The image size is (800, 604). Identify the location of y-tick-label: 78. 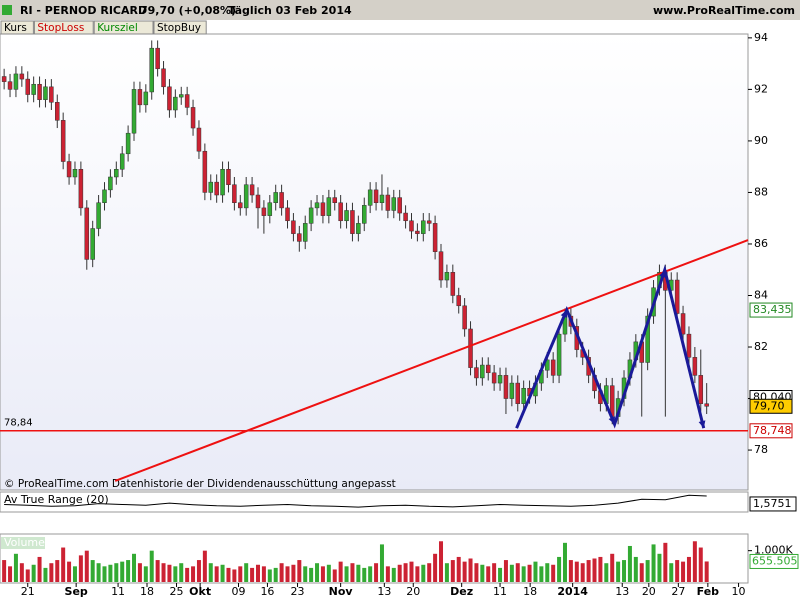
(761, 449).